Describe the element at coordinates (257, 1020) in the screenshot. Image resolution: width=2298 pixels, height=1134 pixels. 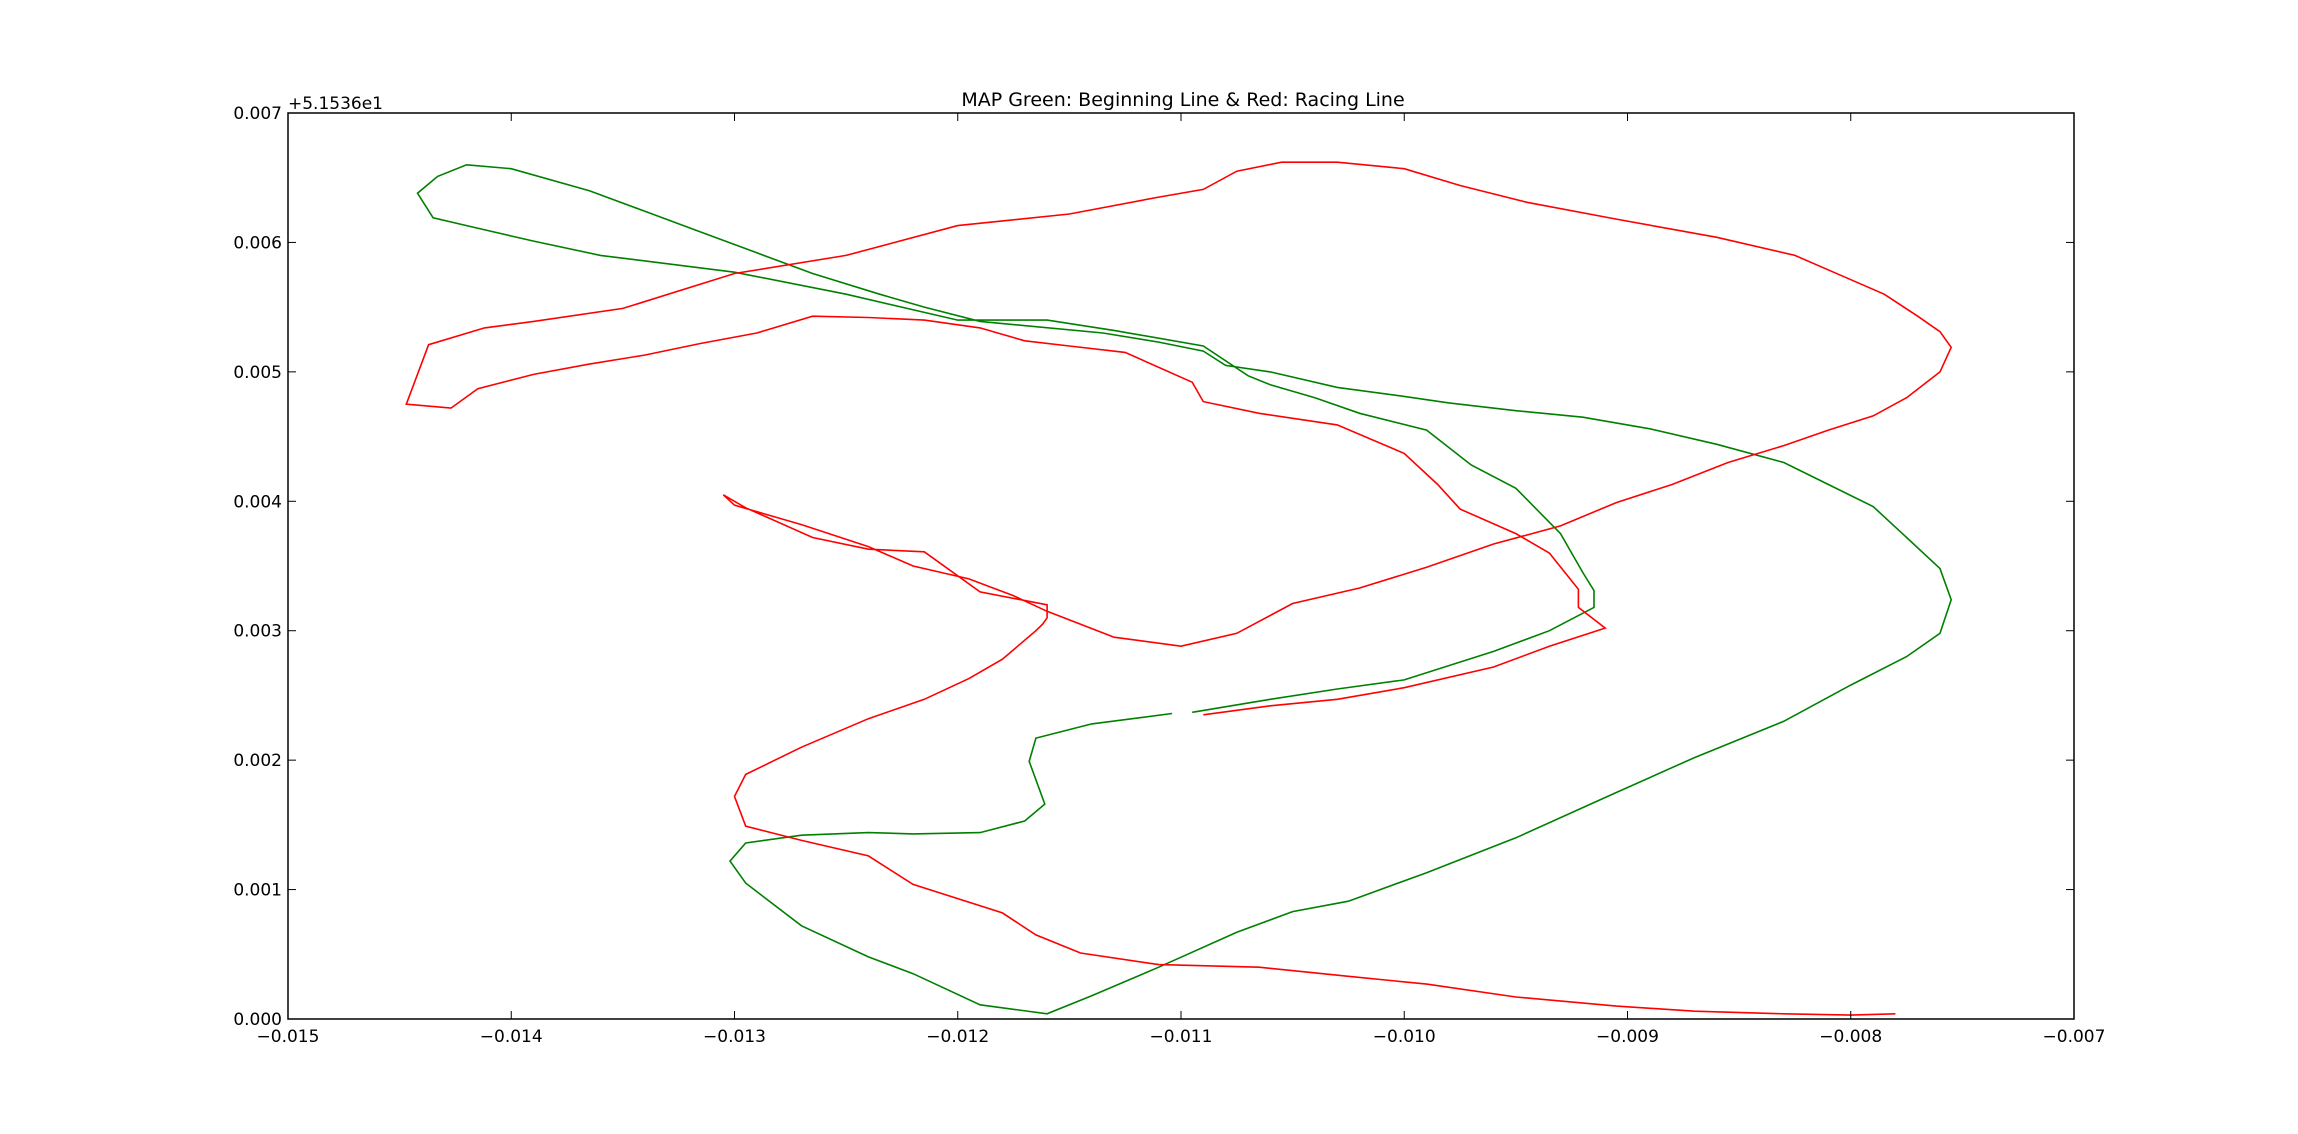
I see `y-tick-label: 0.000` at that location.